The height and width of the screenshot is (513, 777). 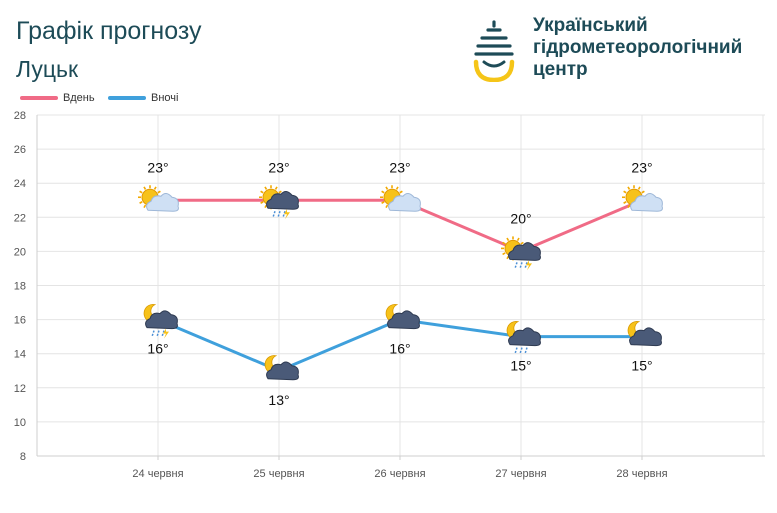 I want to click on moon-cloud-rain-icon, so click(x=523, y=337).